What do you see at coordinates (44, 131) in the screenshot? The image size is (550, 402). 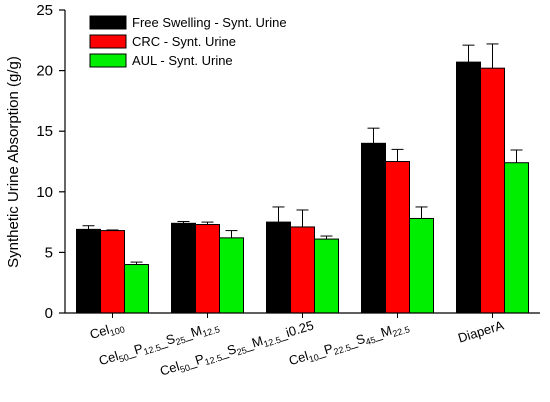 I see `y-tick-label: 15` at bounding box center [44, 131].